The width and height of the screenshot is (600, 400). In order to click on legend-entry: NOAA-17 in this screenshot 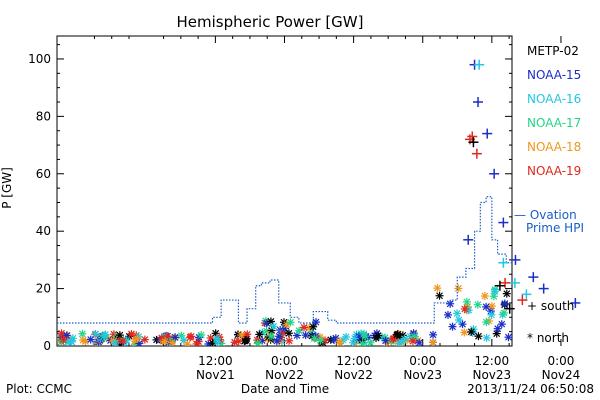, I will do `click(554, 123)`.